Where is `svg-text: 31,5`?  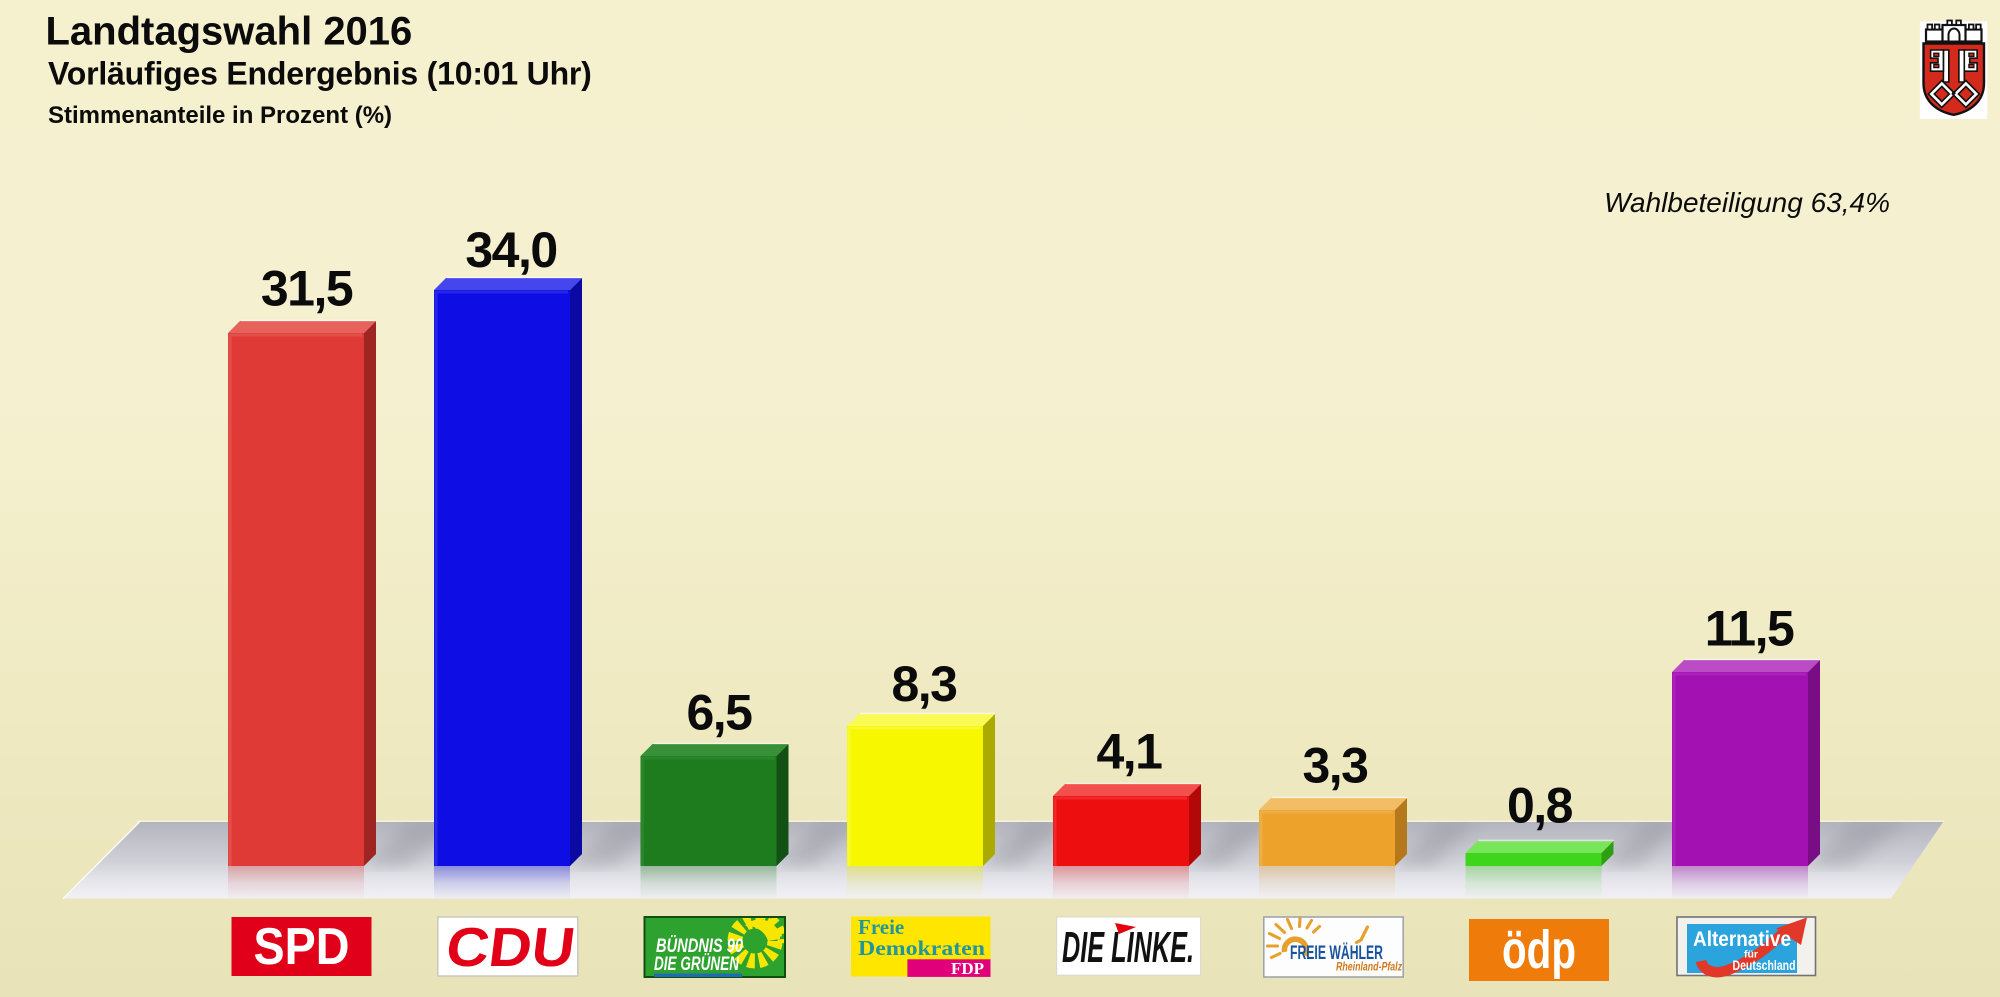 svg-text: 31,5 is located at coordinates (307, 289).